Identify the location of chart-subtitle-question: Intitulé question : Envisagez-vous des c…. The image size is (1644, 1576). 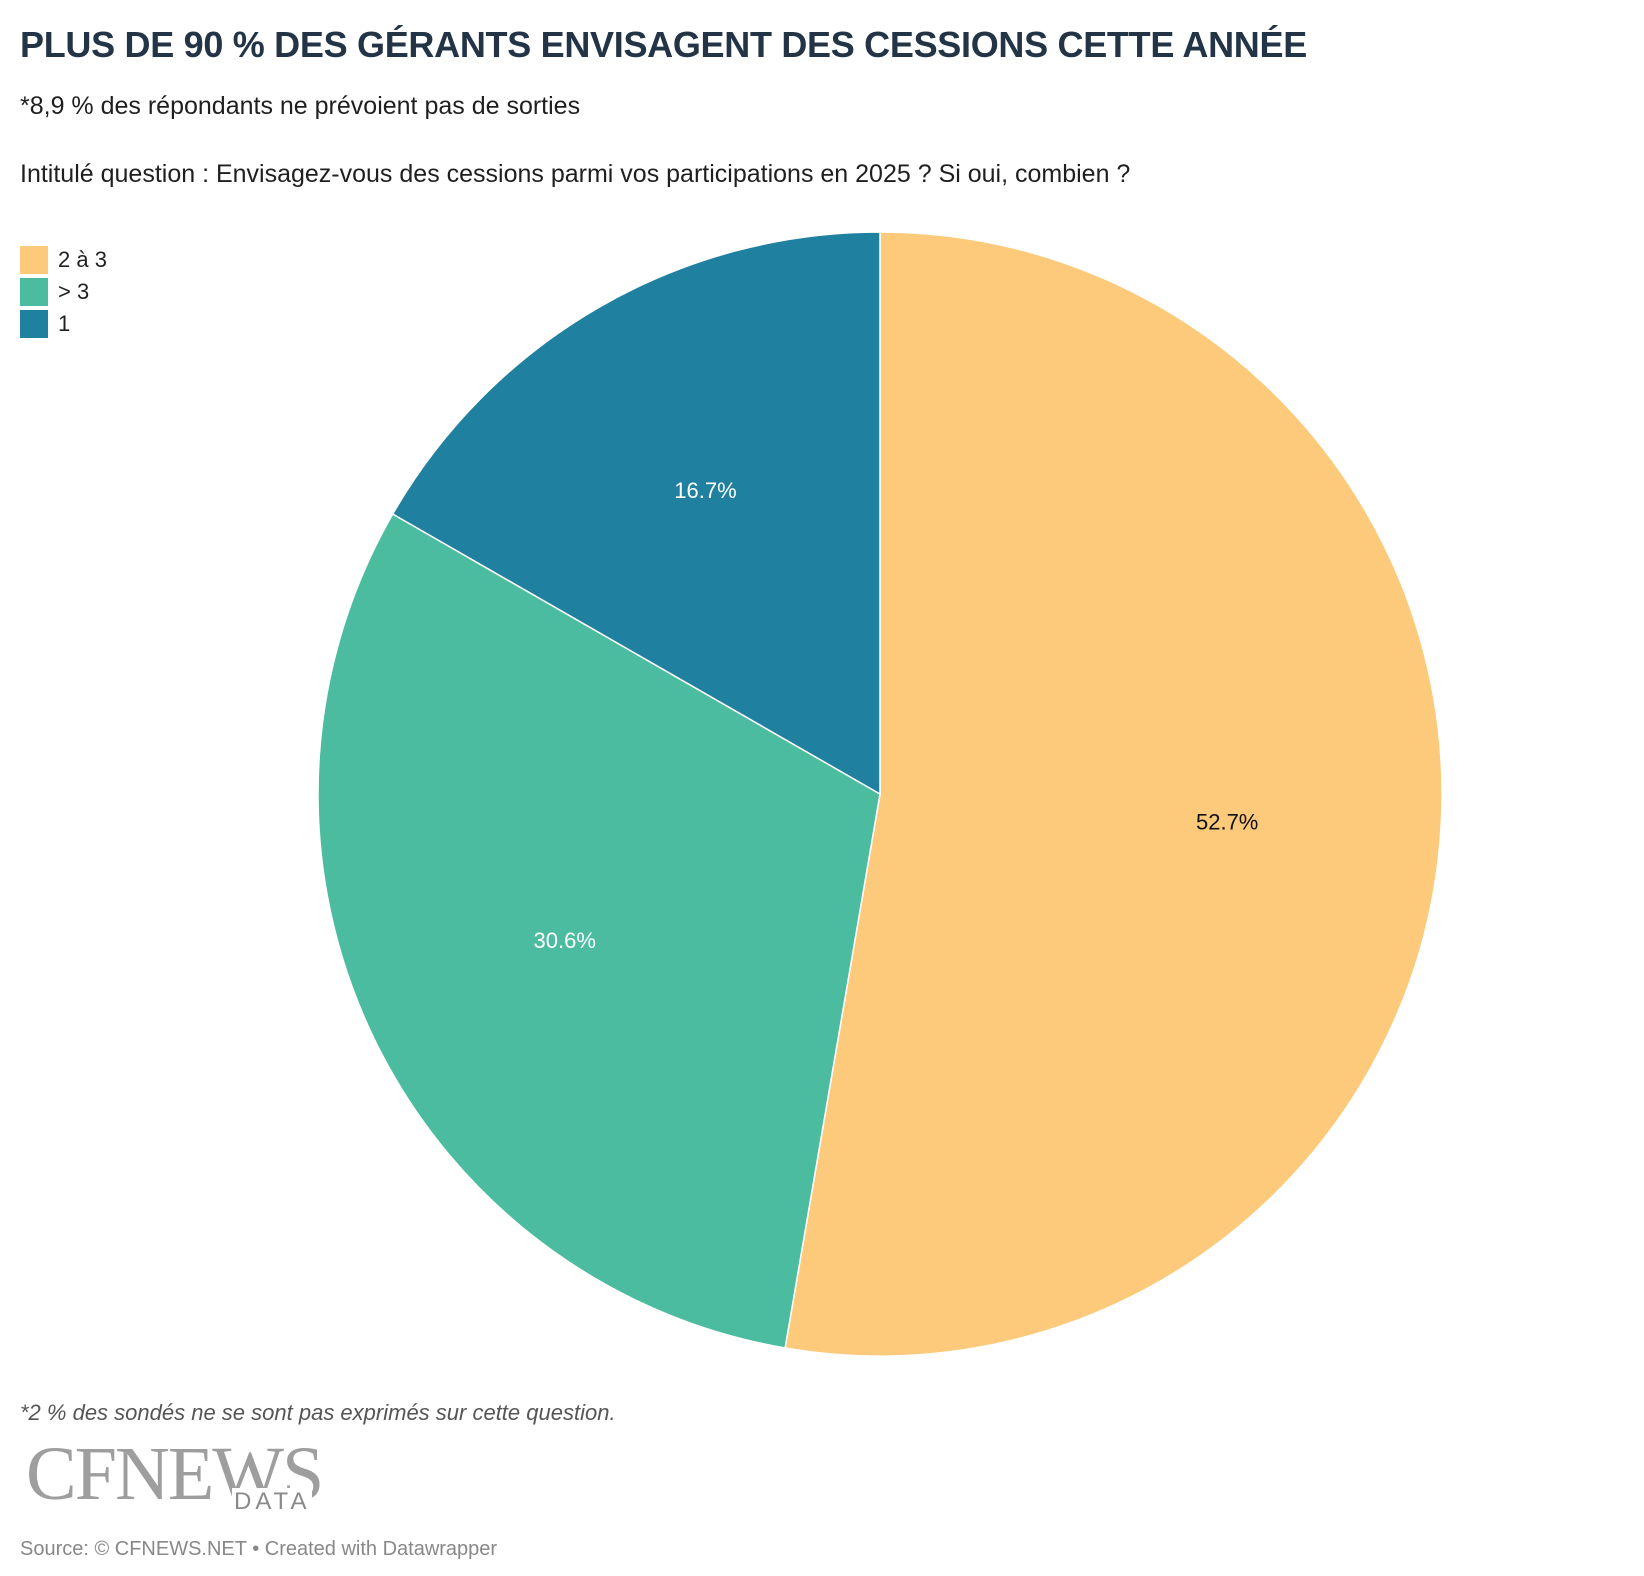
(575, 174).